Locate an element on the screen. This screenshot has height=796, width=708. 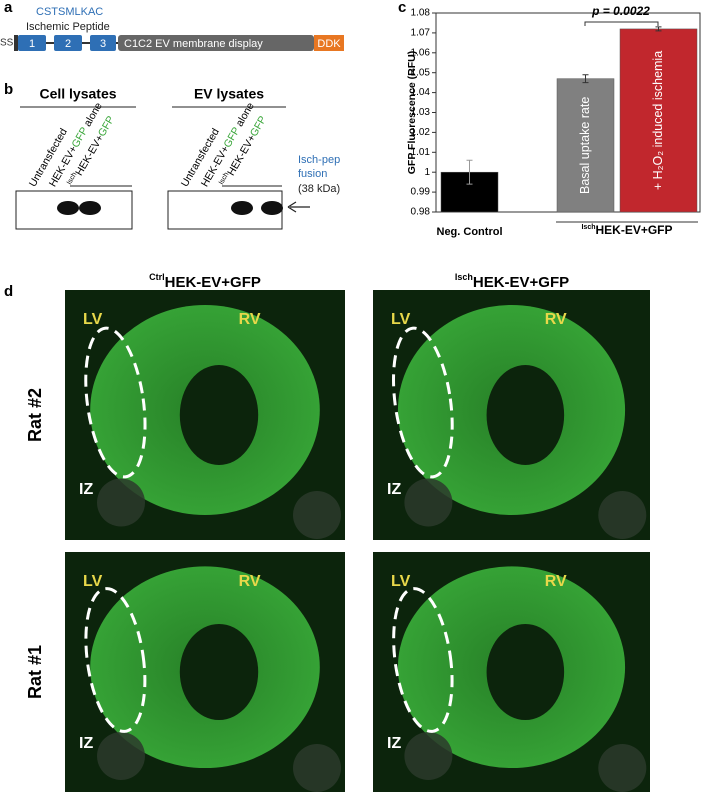
row-label: Rat #1 is located at coordinates (35, 672).